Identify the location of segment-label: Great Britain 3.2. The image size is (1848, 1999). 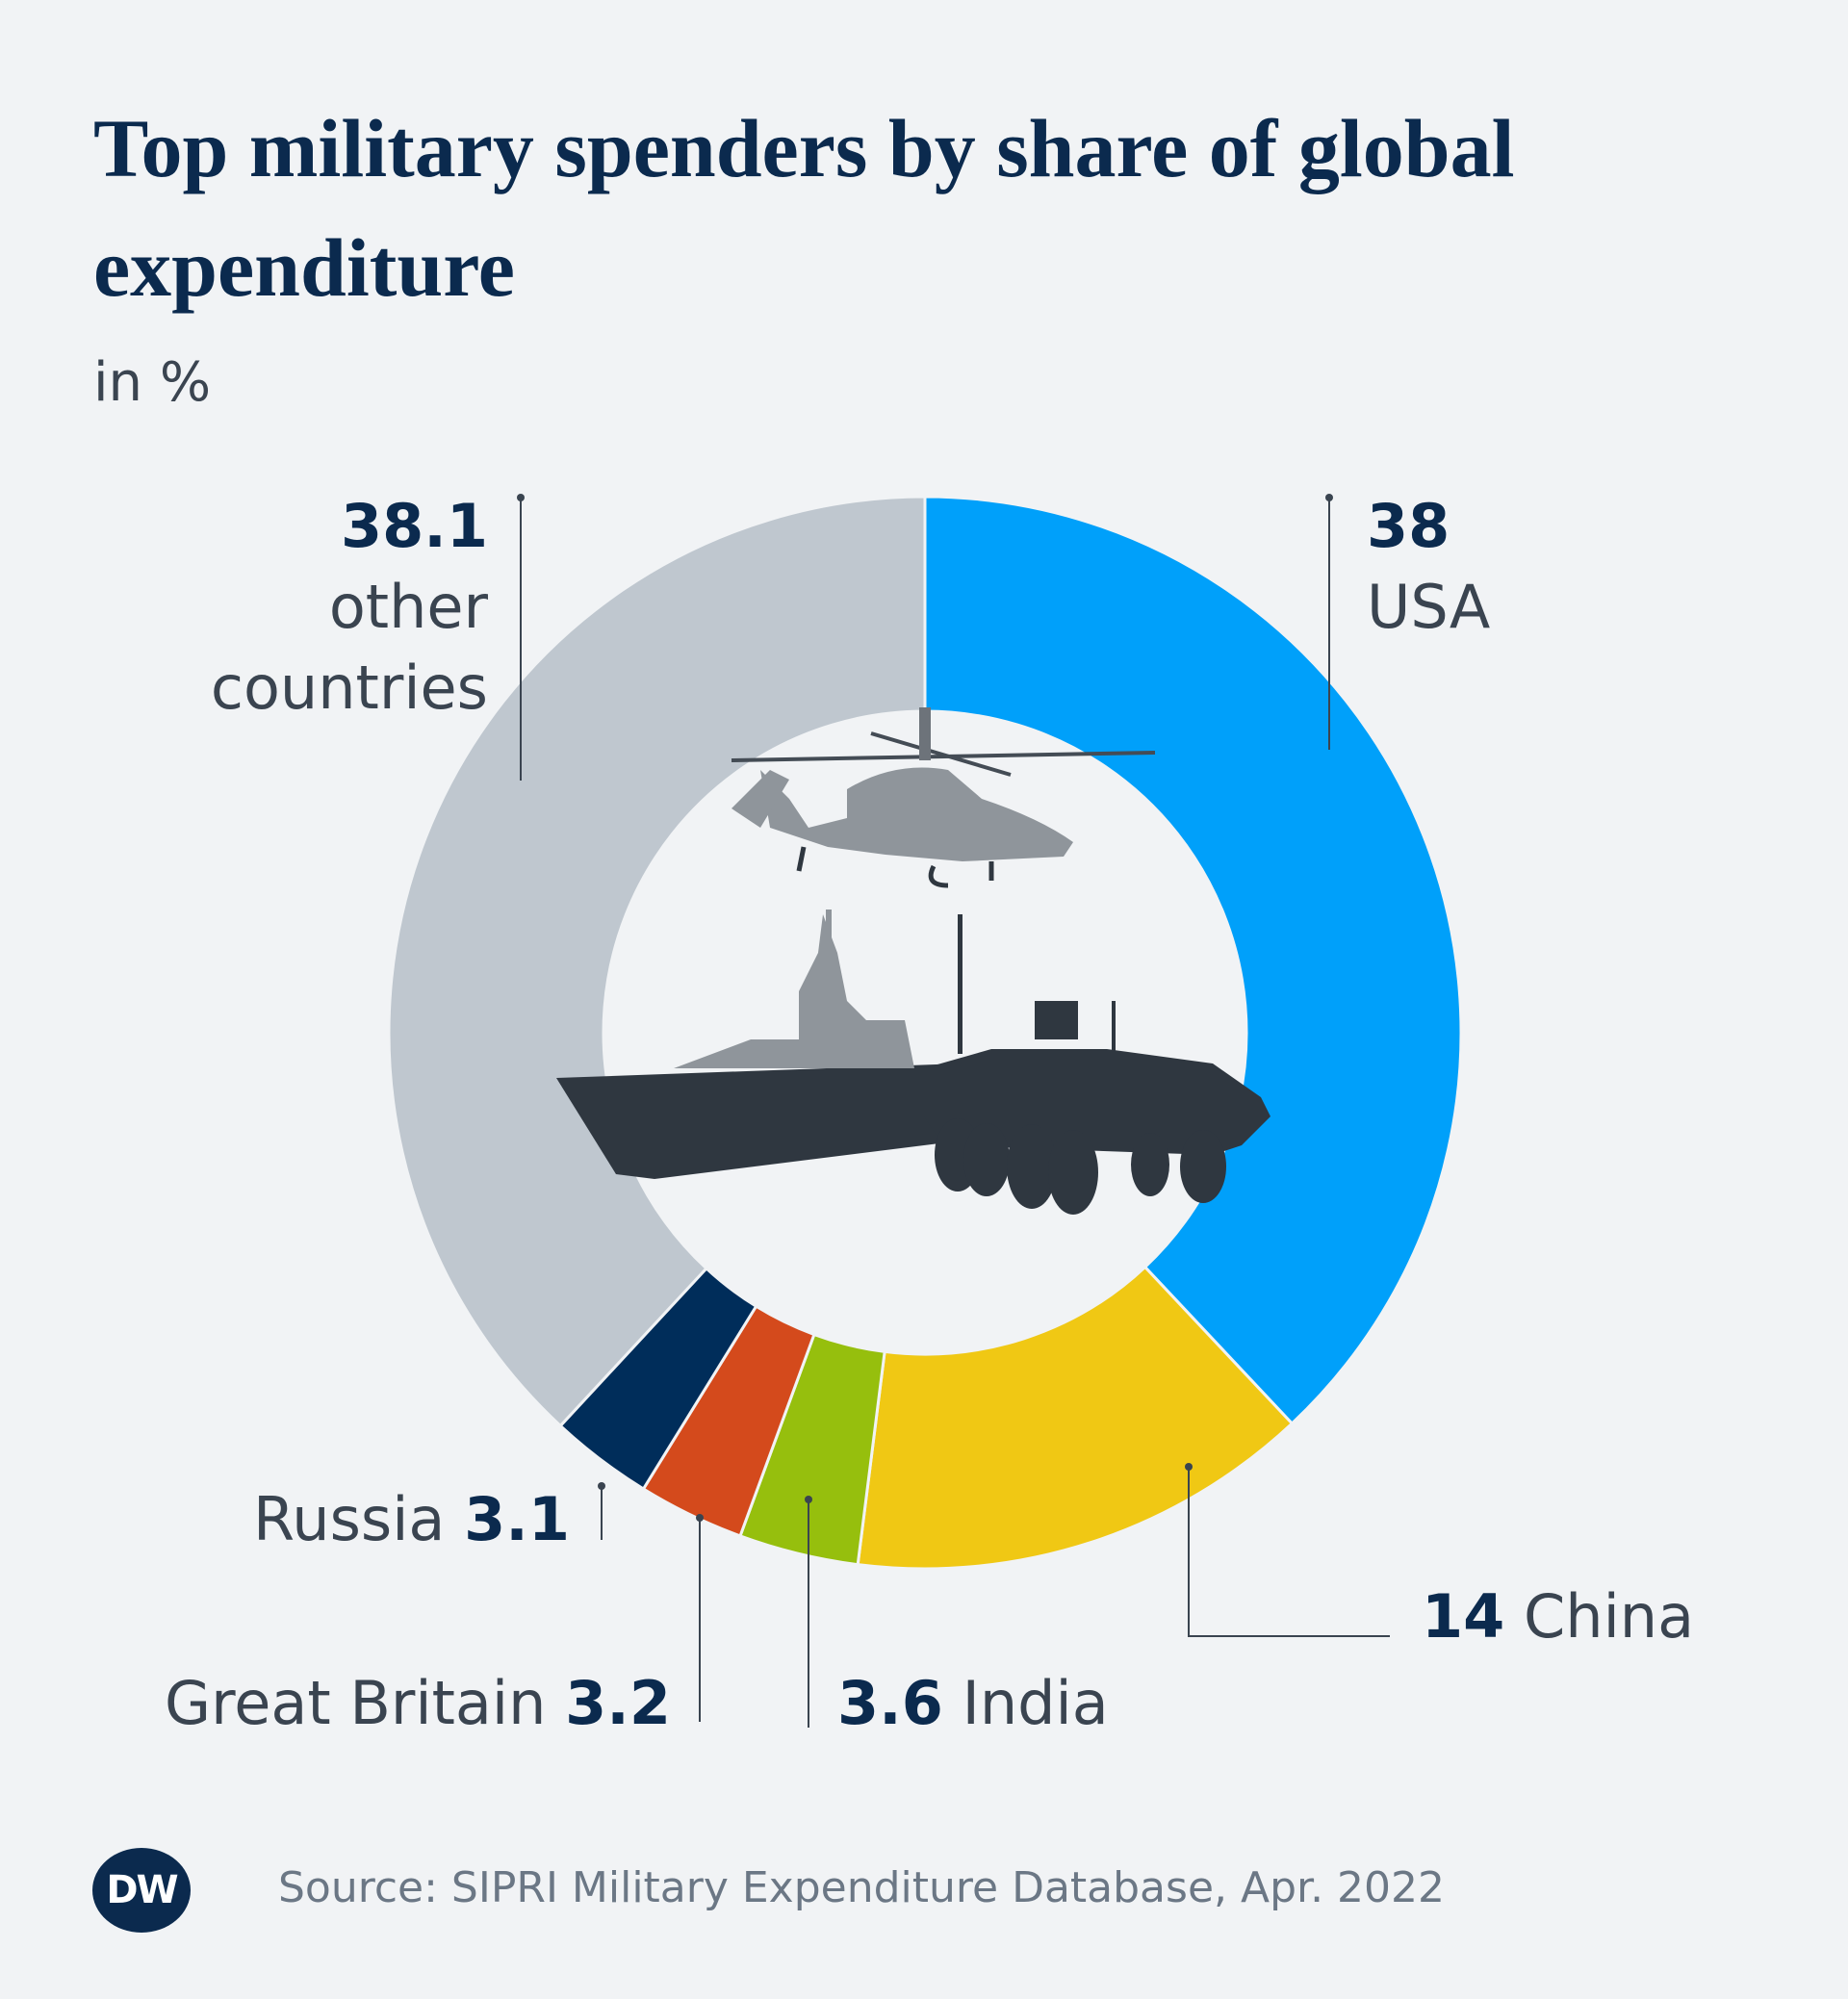
(383, 1703).